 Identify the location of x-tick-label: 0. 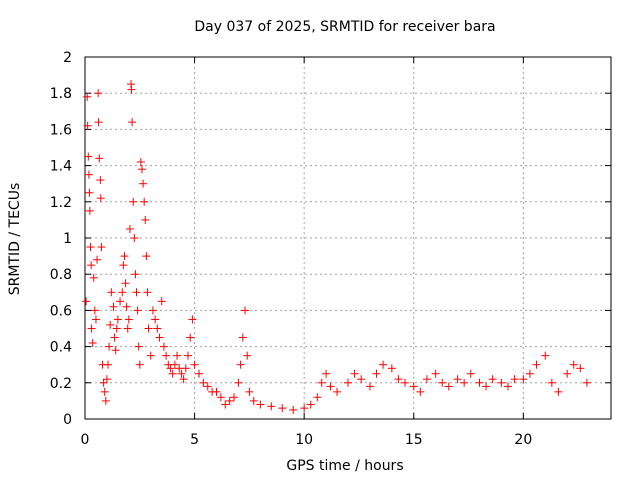
(85, 440).